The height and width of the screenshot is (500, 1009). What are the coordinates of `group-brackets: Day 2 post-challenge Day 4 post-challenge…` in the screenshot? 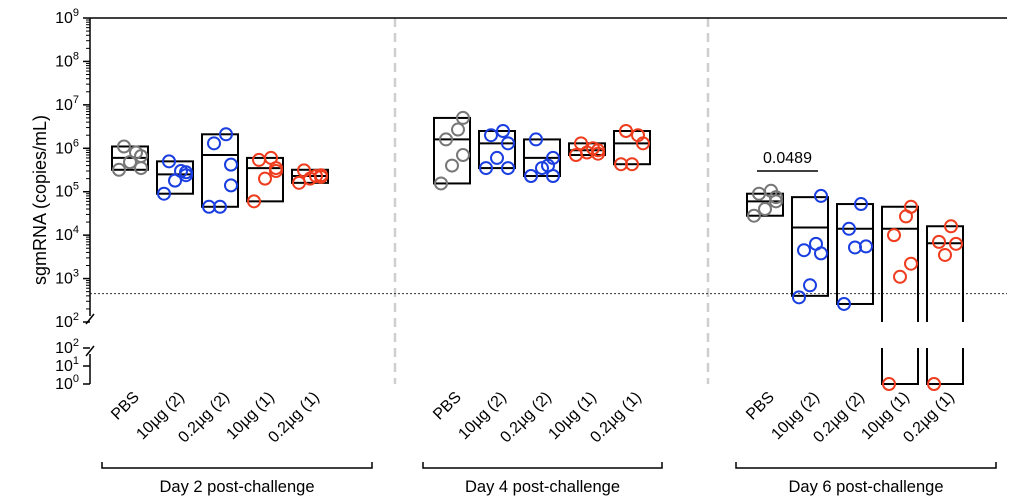 It's located at (549, 479).